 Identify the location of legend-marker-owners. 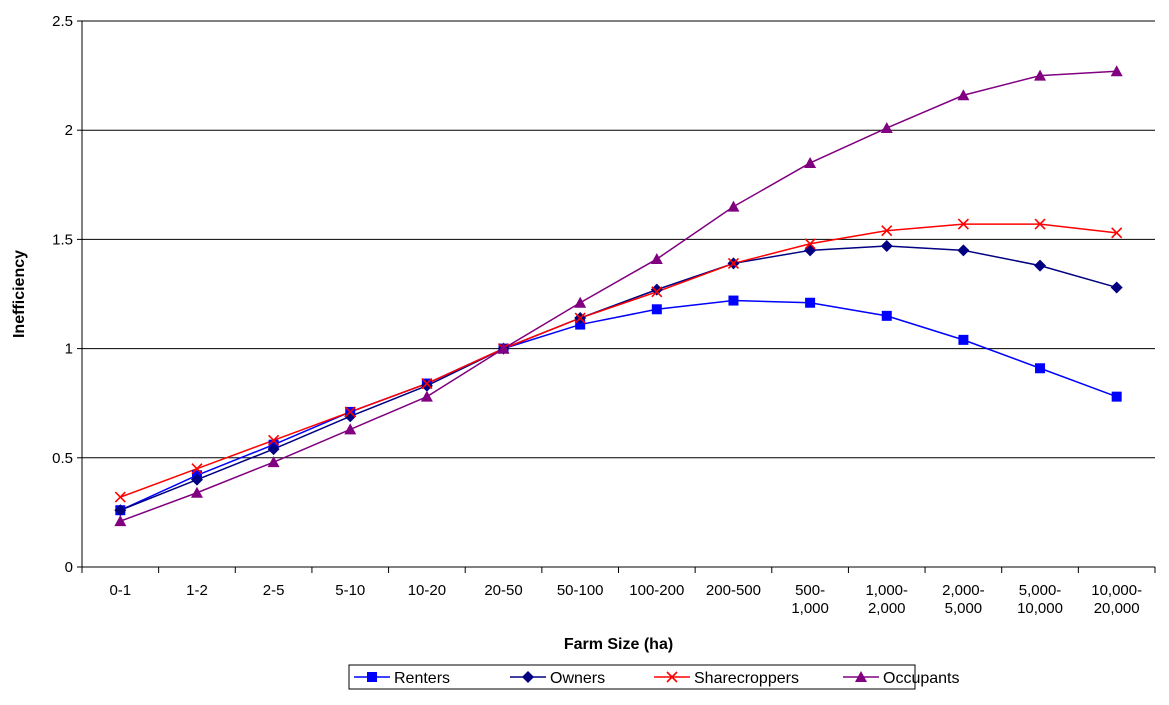
(528, 677).